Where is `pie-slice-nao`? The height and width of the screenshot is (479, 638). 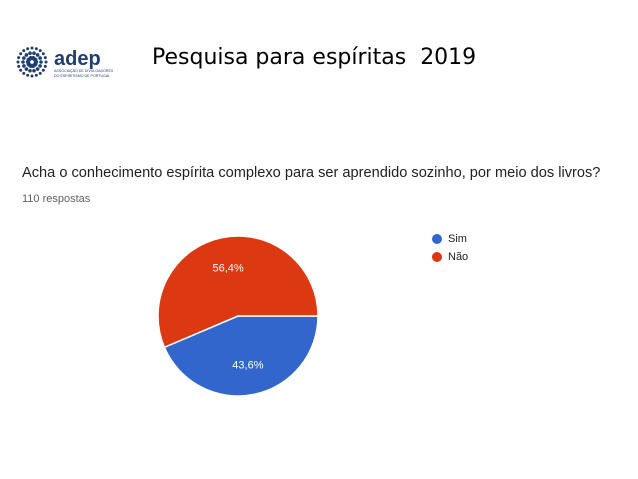
pie-slice-nao is located at coordinates (238, 292).